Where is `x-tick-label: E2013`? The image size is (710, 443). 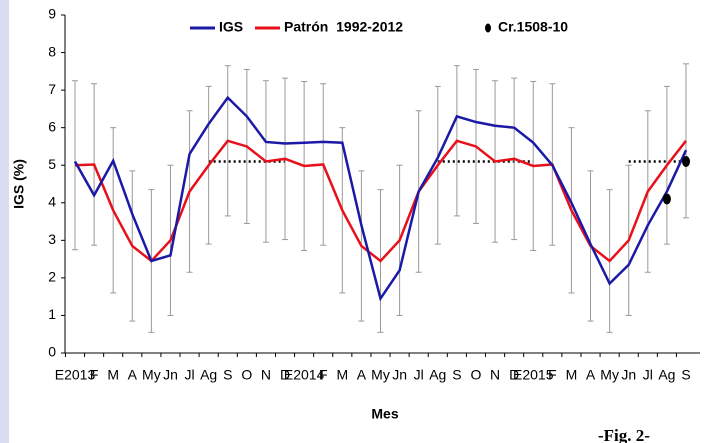 x-tick-label: E2013 is located at coordinates (75, 375).